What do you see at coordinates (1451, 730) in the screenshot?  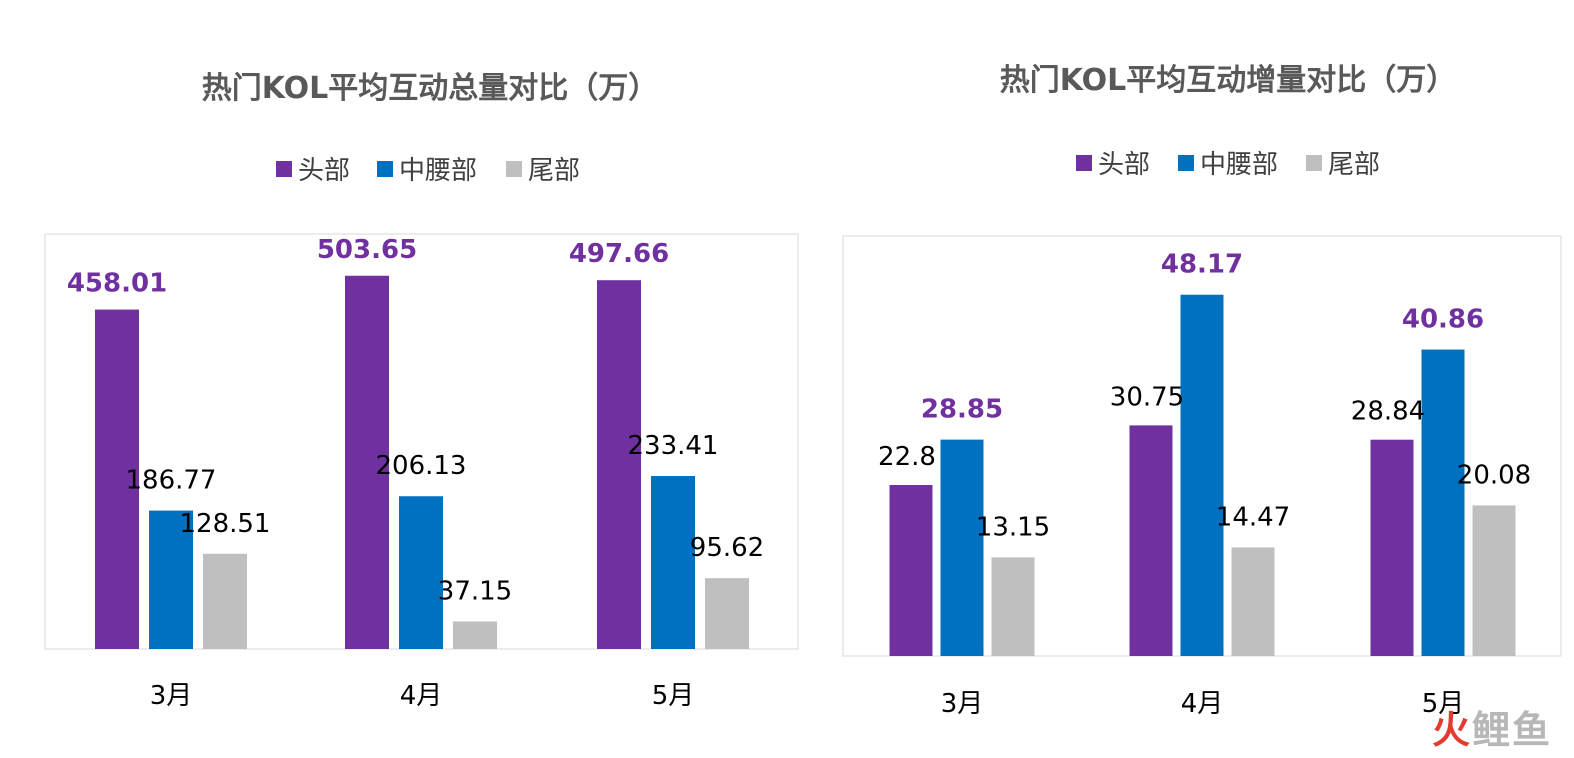 I see `watermark-hot: 火` at bounding box center [1451, 730].